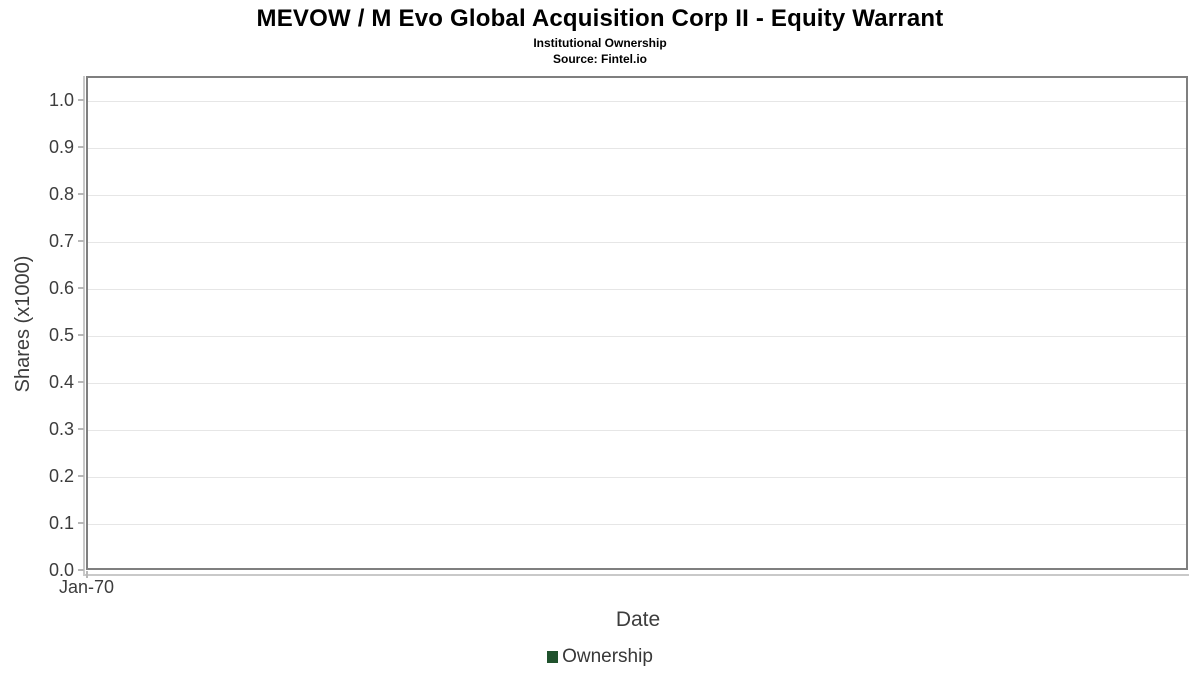 Image resolution: width=1200 pixels, height=675 pixels. What do you see at coordinates (61, 382) in the screenshot?
I see `y-tick-label: 0.4` at bounding box center [61, 382].